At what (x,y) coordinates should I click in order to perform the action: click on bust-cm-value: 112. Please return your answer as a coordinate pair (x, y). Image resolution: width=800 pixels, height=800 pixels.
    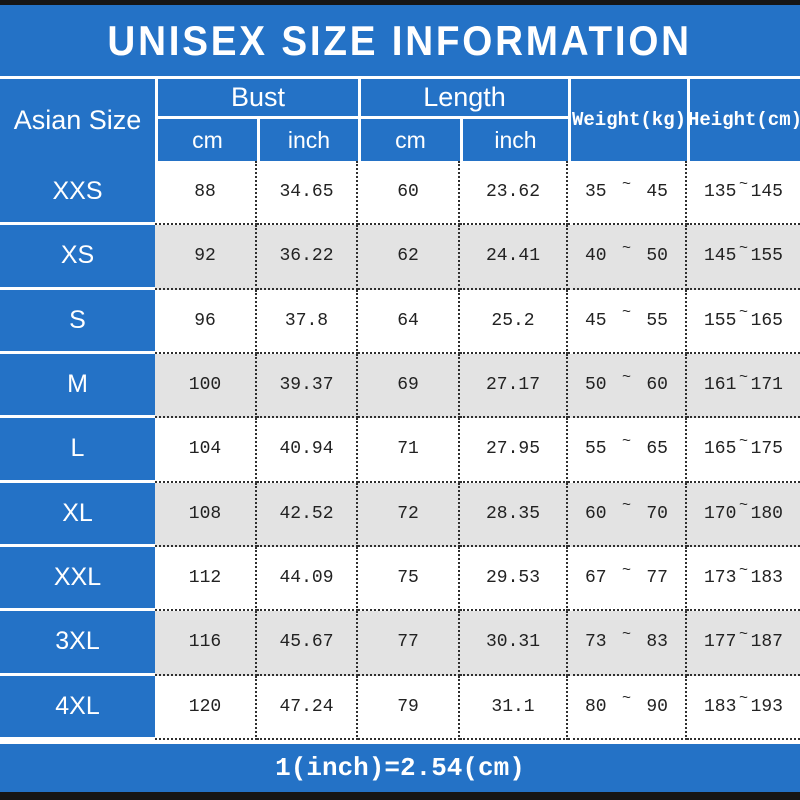
    Looking at the image, I should click on (206, 579).